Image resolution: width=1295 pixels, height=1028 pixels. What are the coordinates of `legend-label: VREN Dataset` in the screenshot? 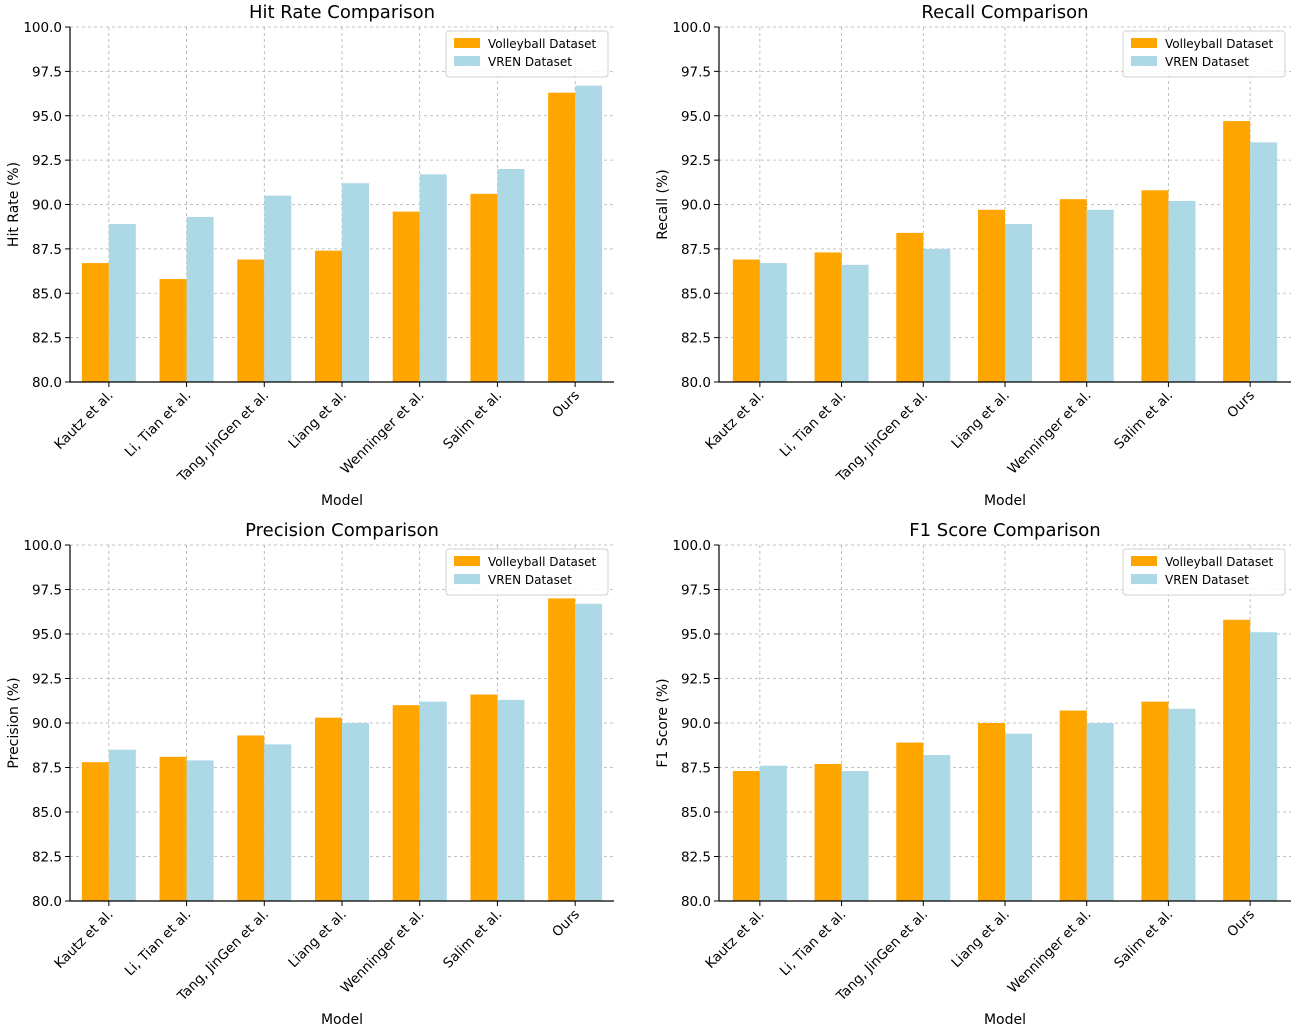 It's located at (1207, 62).